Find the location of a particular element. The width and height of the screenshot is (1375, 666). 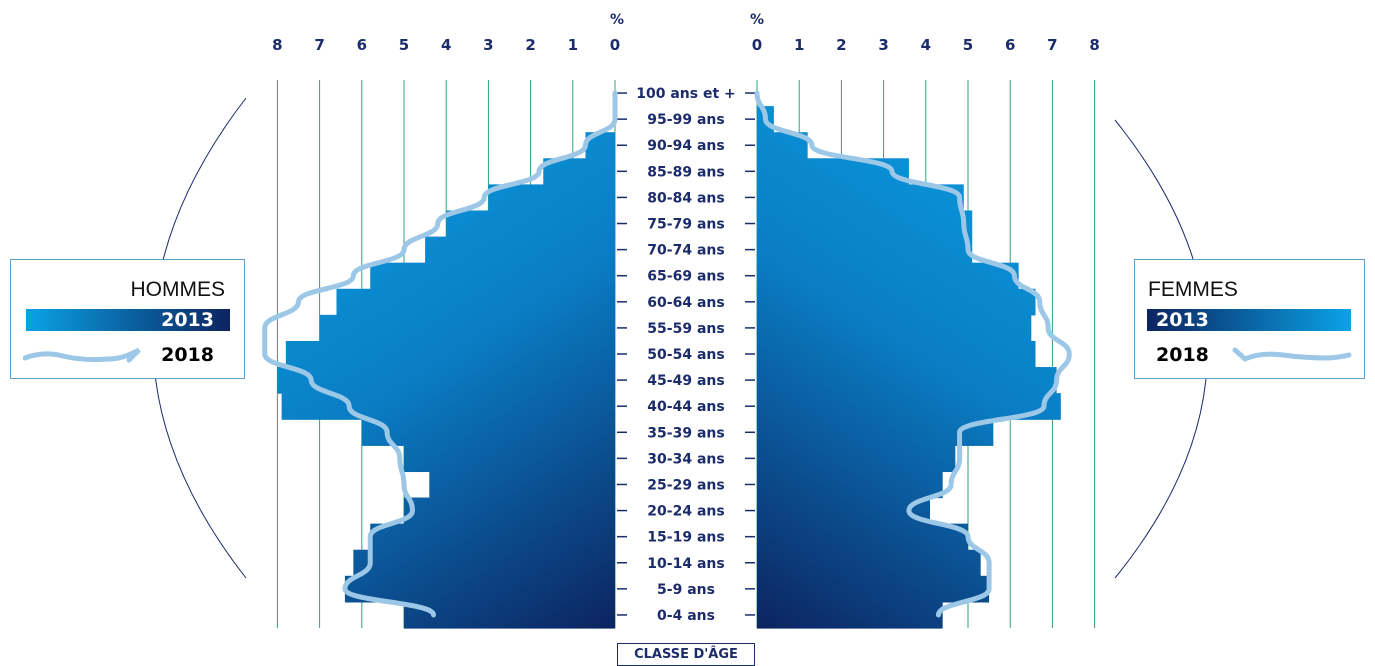

age-label: 5-9 ans is located at coordinates (686, 590).